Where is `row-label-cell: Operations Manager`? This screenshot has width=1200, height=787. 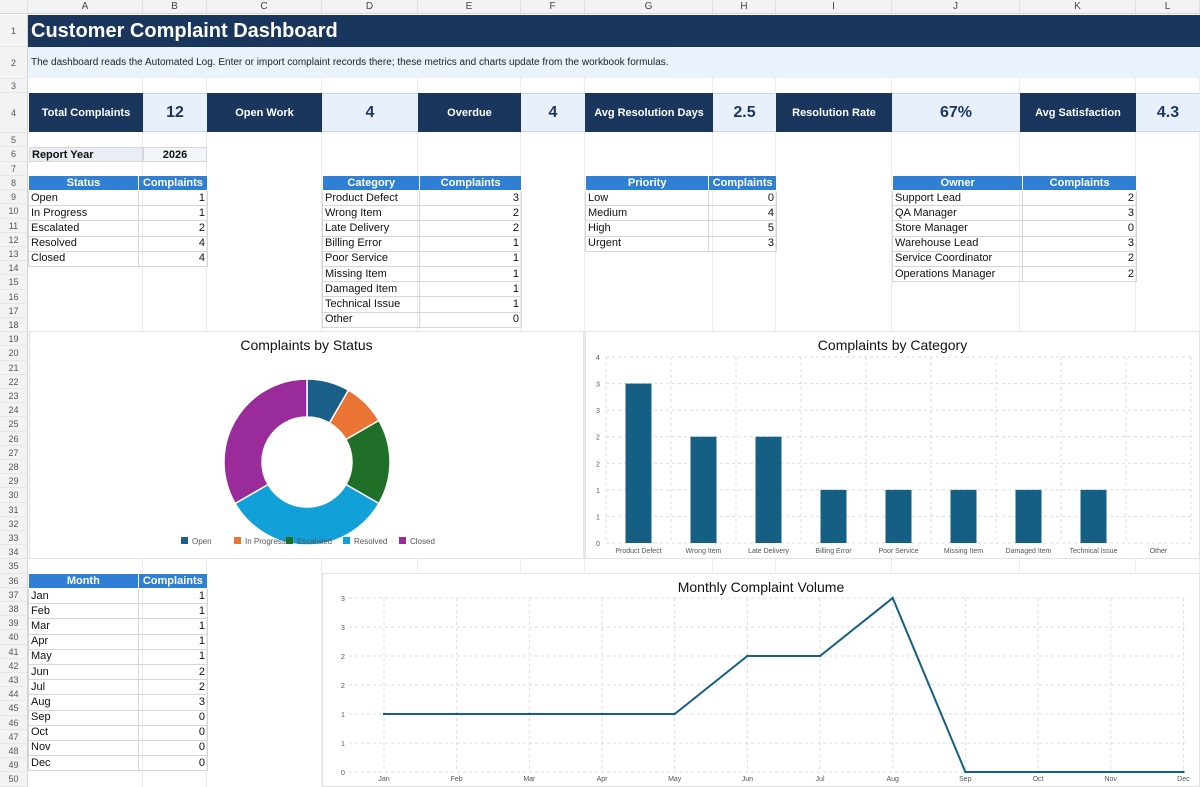
row-label-cell: Operations Manager is located at coordinates (957, 274).